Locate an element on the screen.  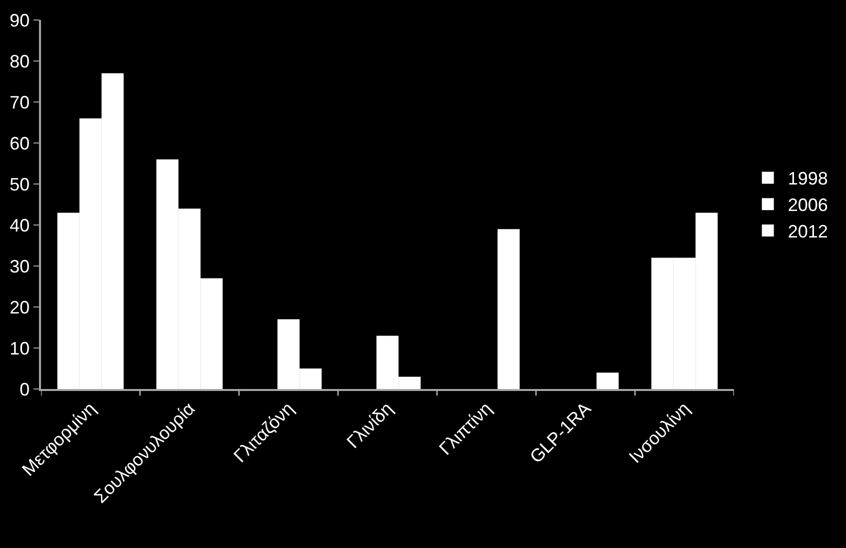
y-tick-label: 80 is located at coordinates (20, 61).